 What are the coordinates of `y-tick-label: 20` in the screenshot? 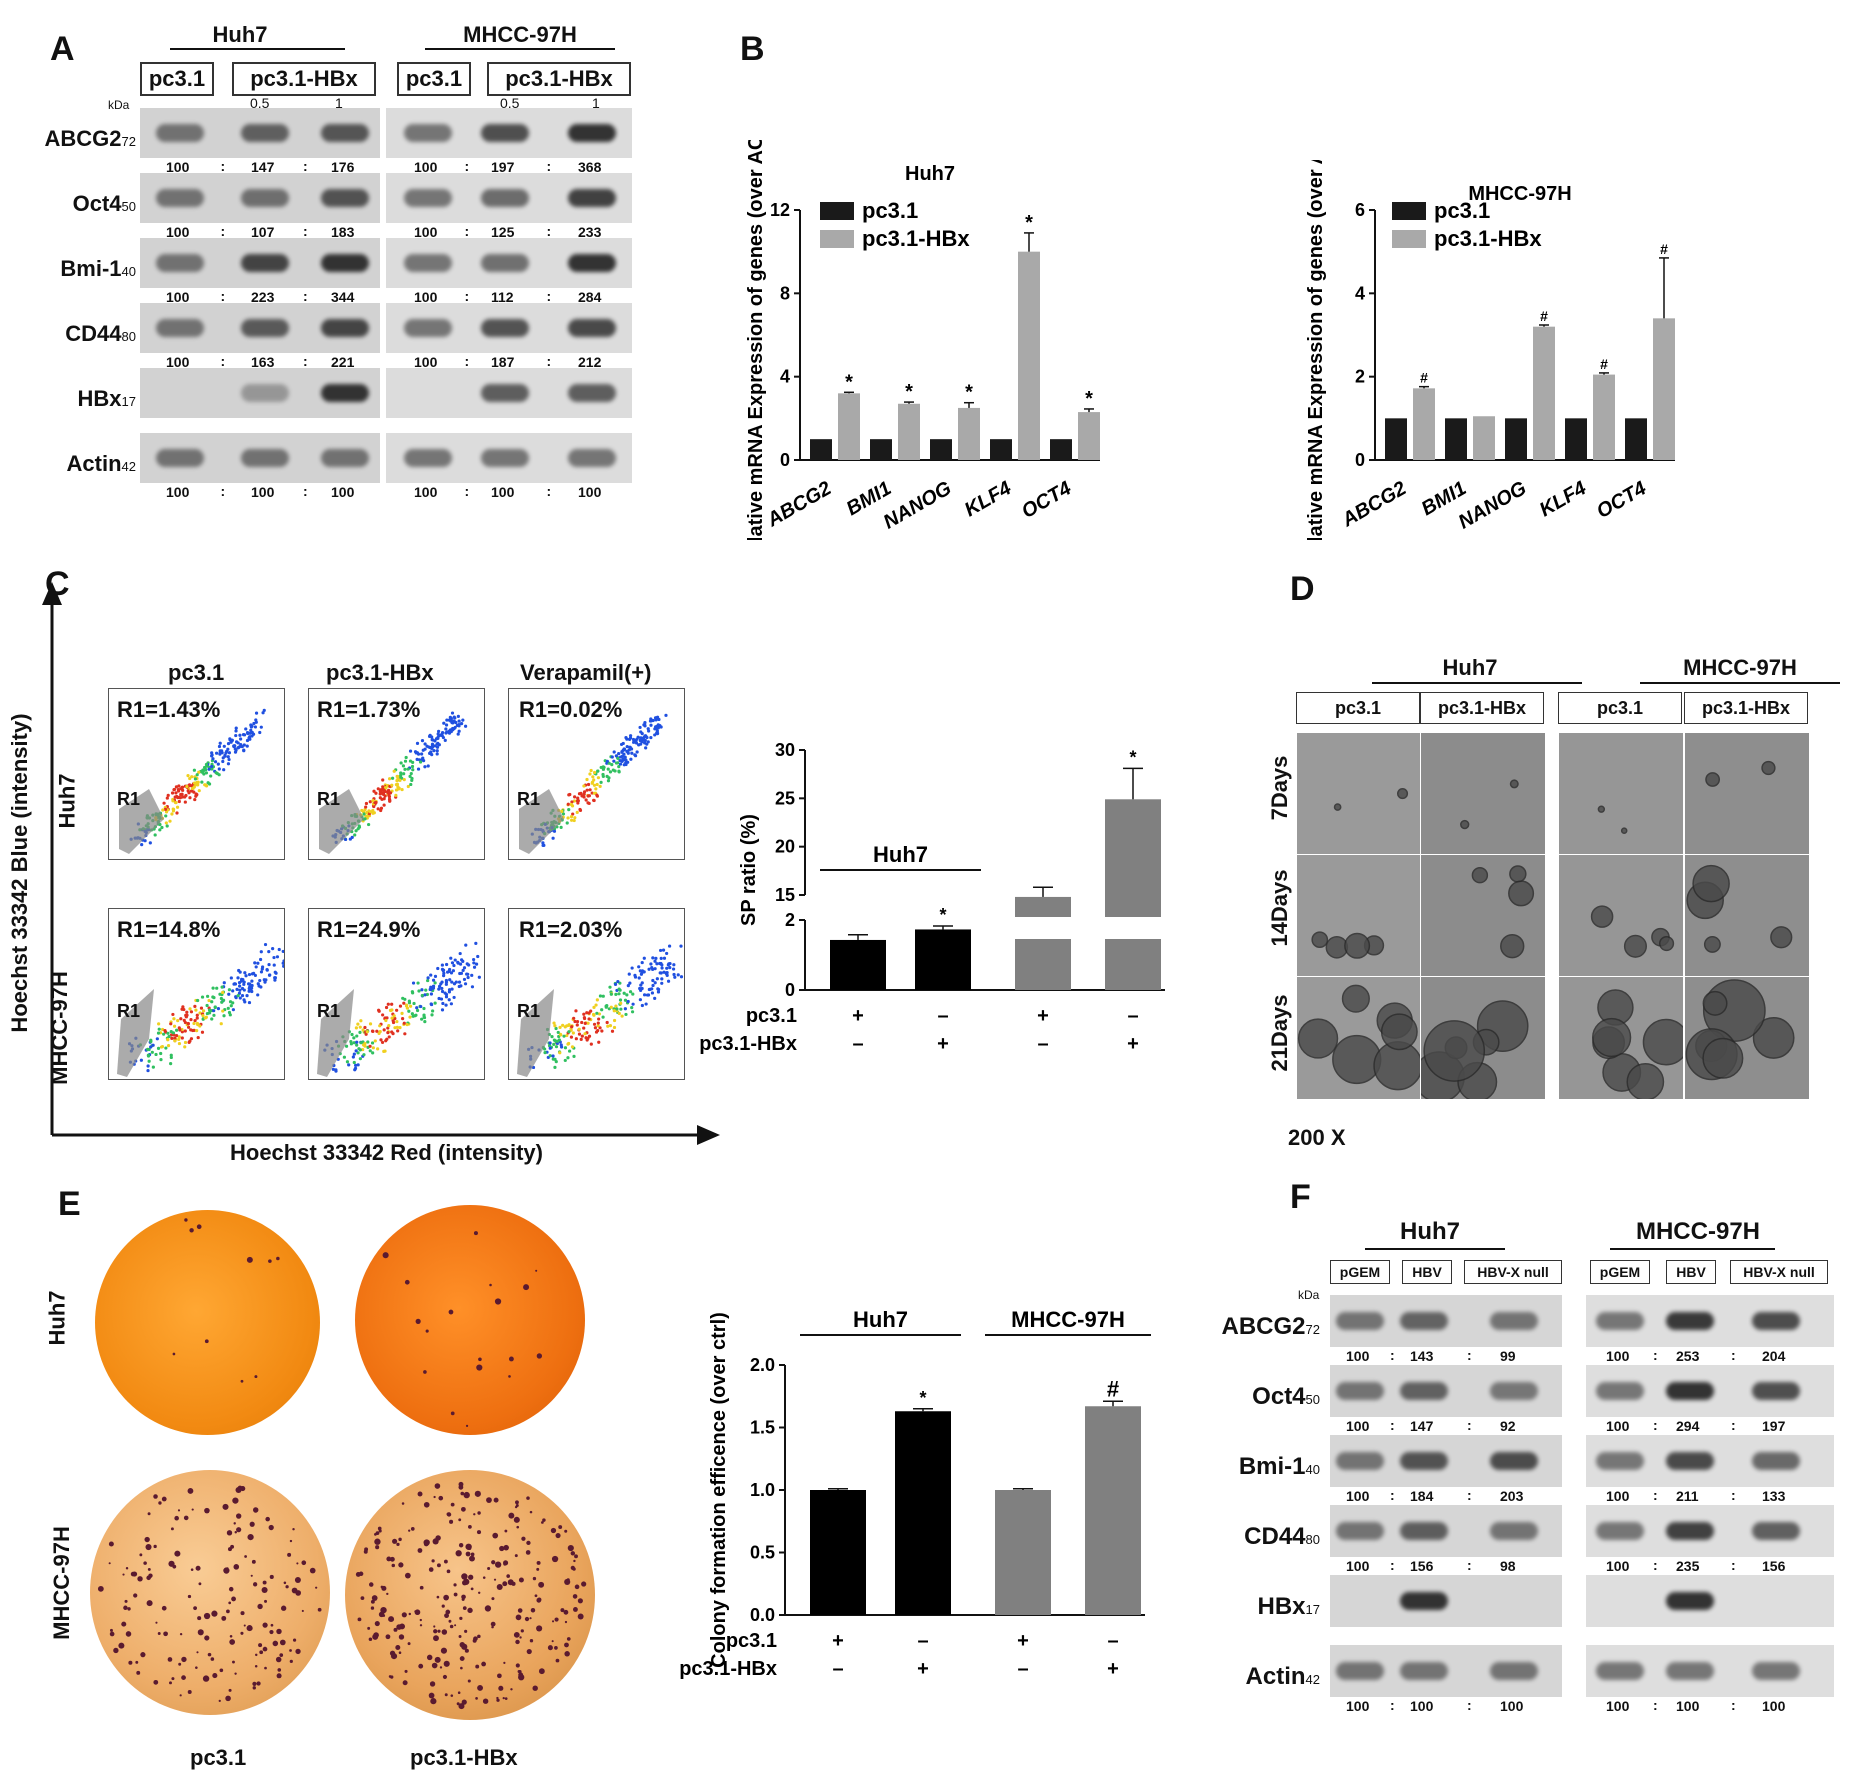 It's located at (785, 847).